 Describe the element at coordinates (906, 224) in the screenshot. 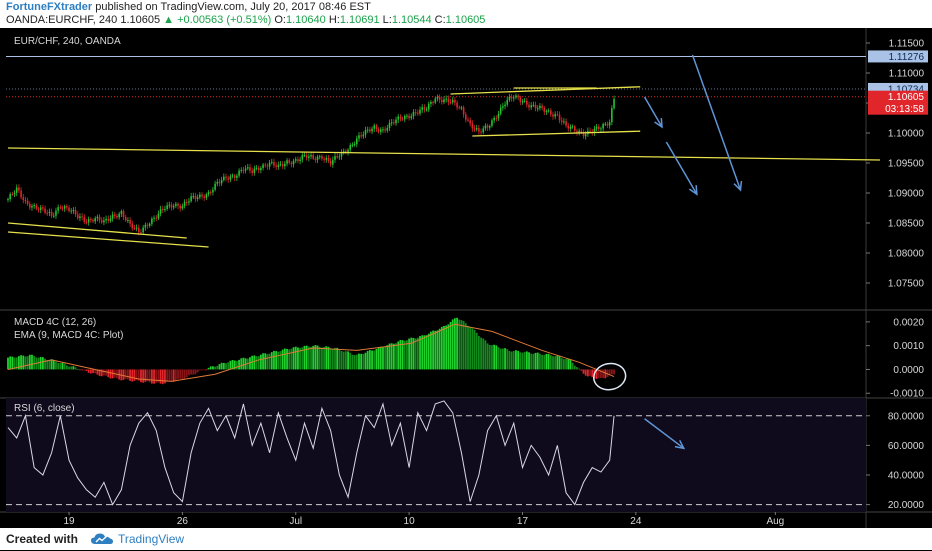

I see `price-tick-label: 1.08500` at that location.